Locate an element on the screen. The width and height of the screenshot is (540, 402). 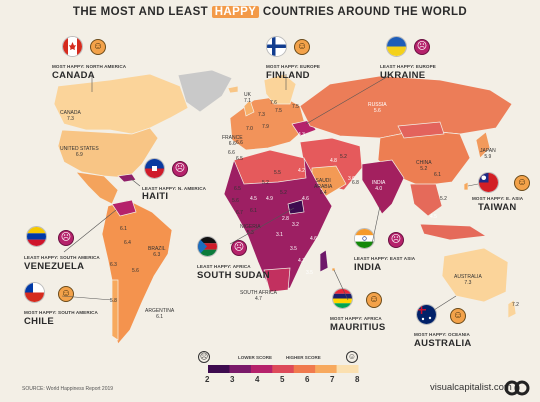
score-label: 7.2 is located at coordinates (515, 305).